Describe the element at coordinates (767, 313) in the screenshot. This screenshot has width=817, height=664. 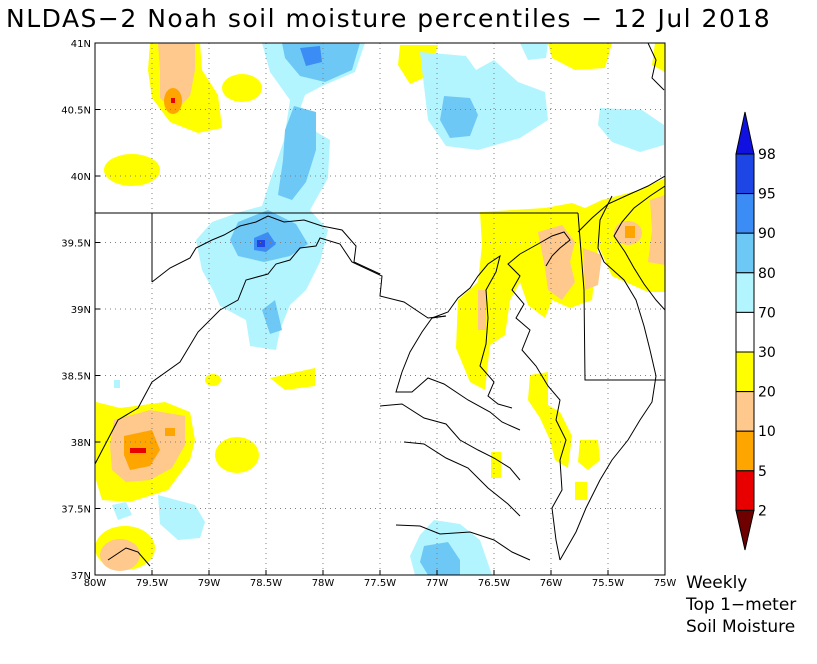
I see `legend-label: 70` at that location.